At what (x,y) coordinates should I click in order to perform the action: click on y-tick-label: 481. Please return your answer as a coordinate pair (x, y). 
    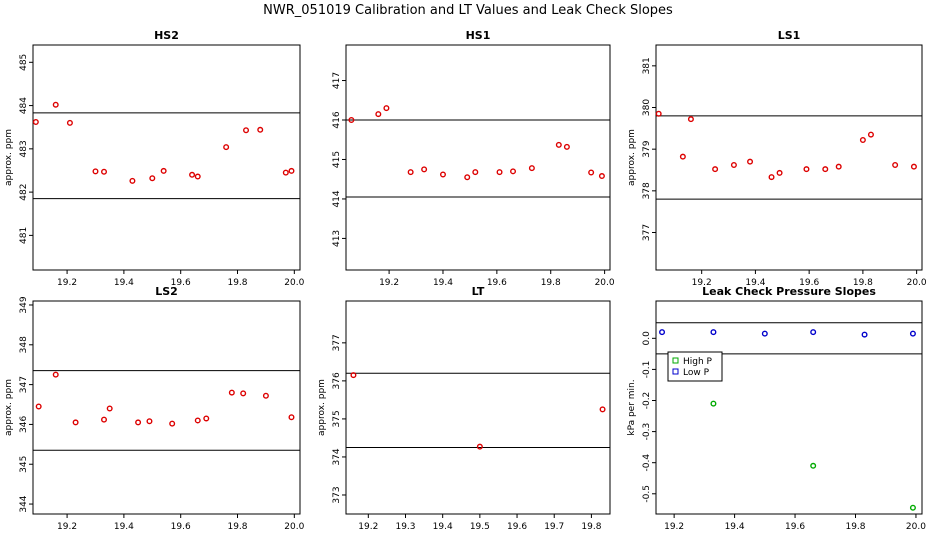
    Looking at the image, I should click on (24, 235).